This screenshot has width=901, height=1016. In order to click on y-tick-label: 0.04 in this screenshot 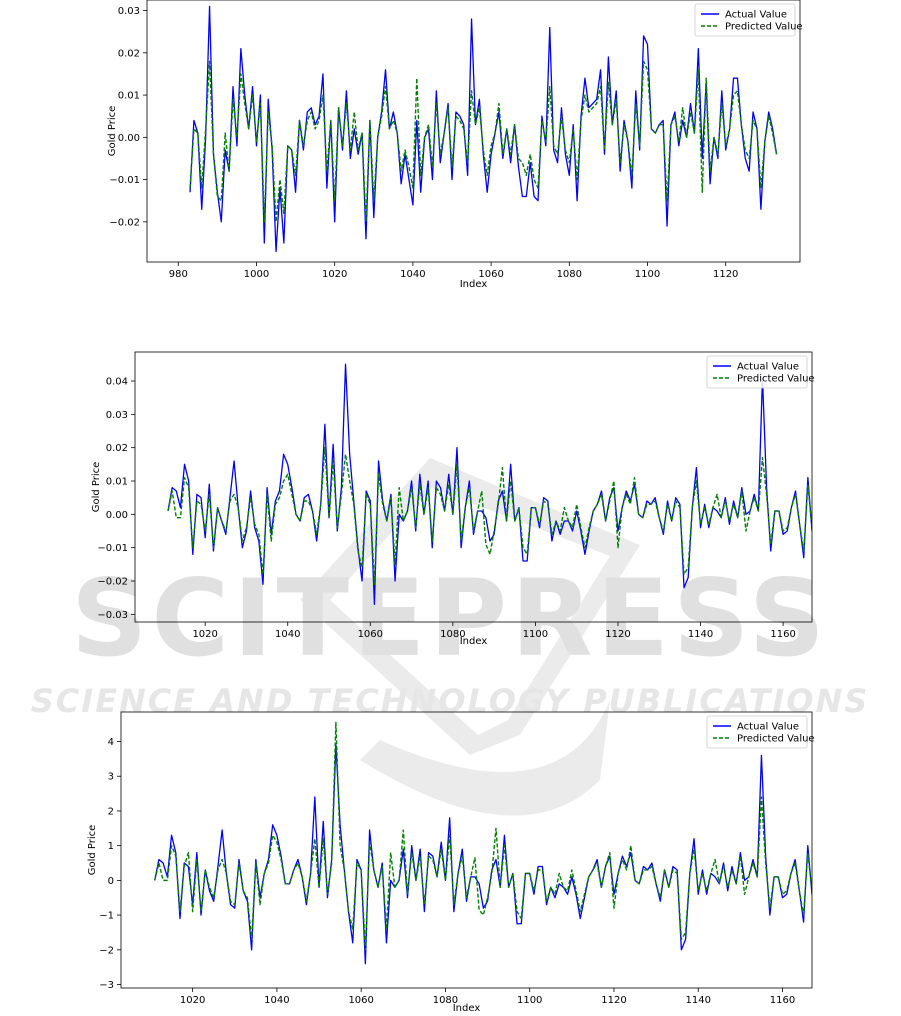, I will do `click(117, 382)`.